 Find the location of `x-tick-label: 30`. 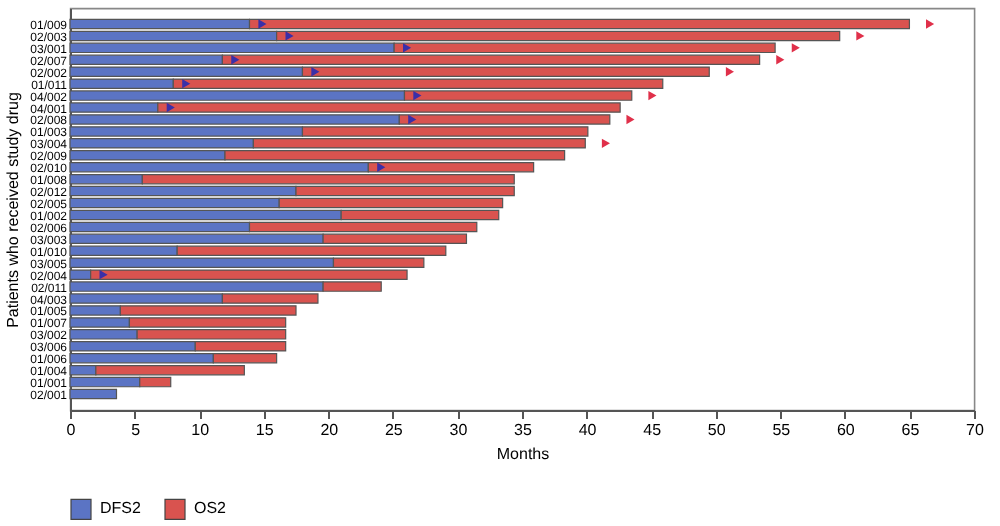

x-tick-label: 30 is located at coordinates (459, 430).